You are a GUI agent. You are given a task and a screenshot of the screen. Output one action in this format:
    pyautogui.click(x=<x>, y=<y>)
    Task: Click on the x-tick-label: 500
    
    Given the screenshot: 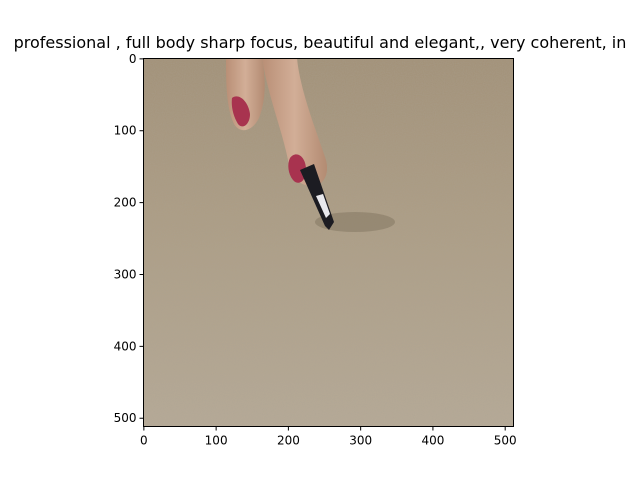 What is the action you would take?
    pyautogui.click(x=505, y=441)
    